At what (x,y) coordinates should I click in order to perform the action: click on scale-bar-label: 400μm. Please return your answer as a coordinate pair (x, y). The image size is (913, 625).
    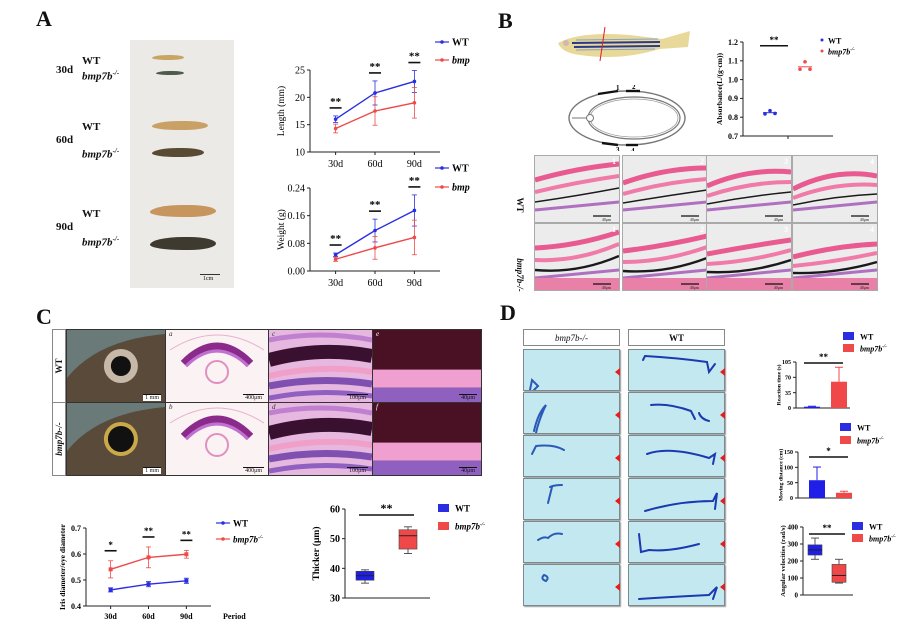
    Looking at the image, I should click on (253, 470).